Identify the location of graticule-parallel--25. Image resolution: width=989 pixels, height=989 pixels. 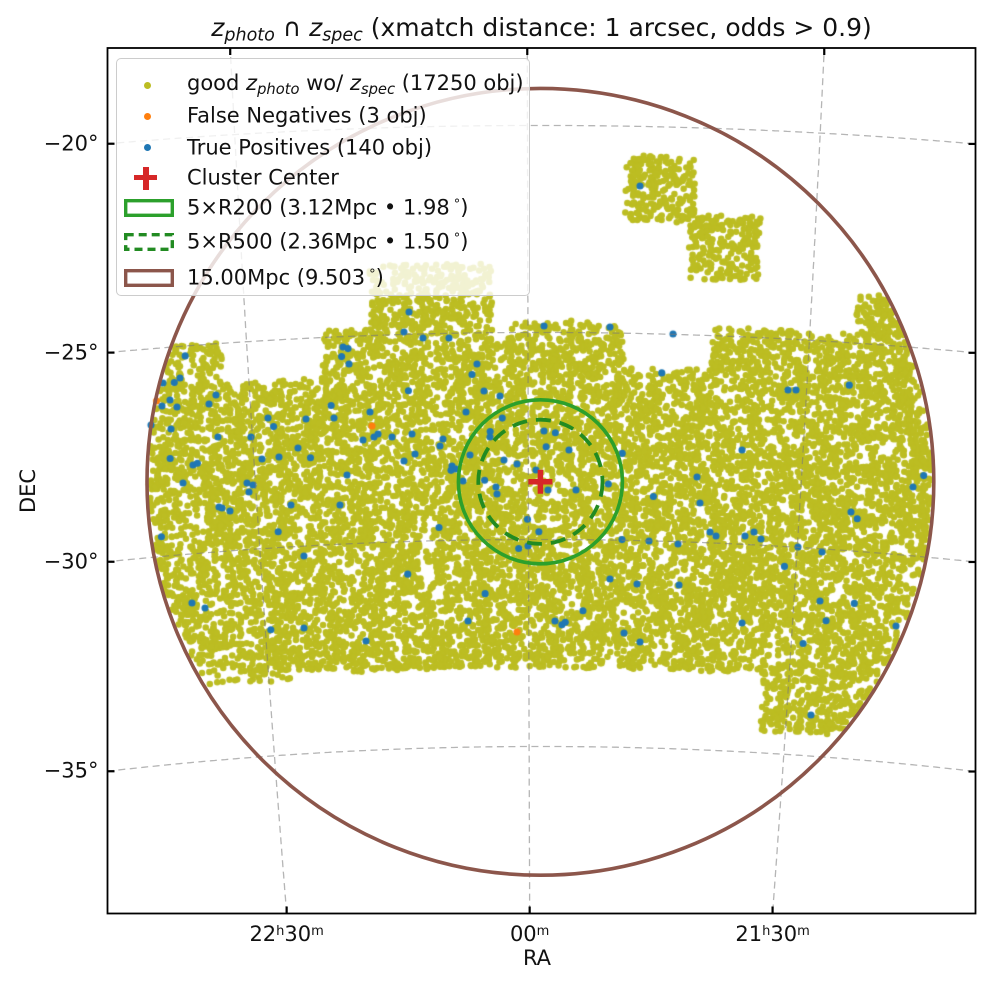
(542, 342).